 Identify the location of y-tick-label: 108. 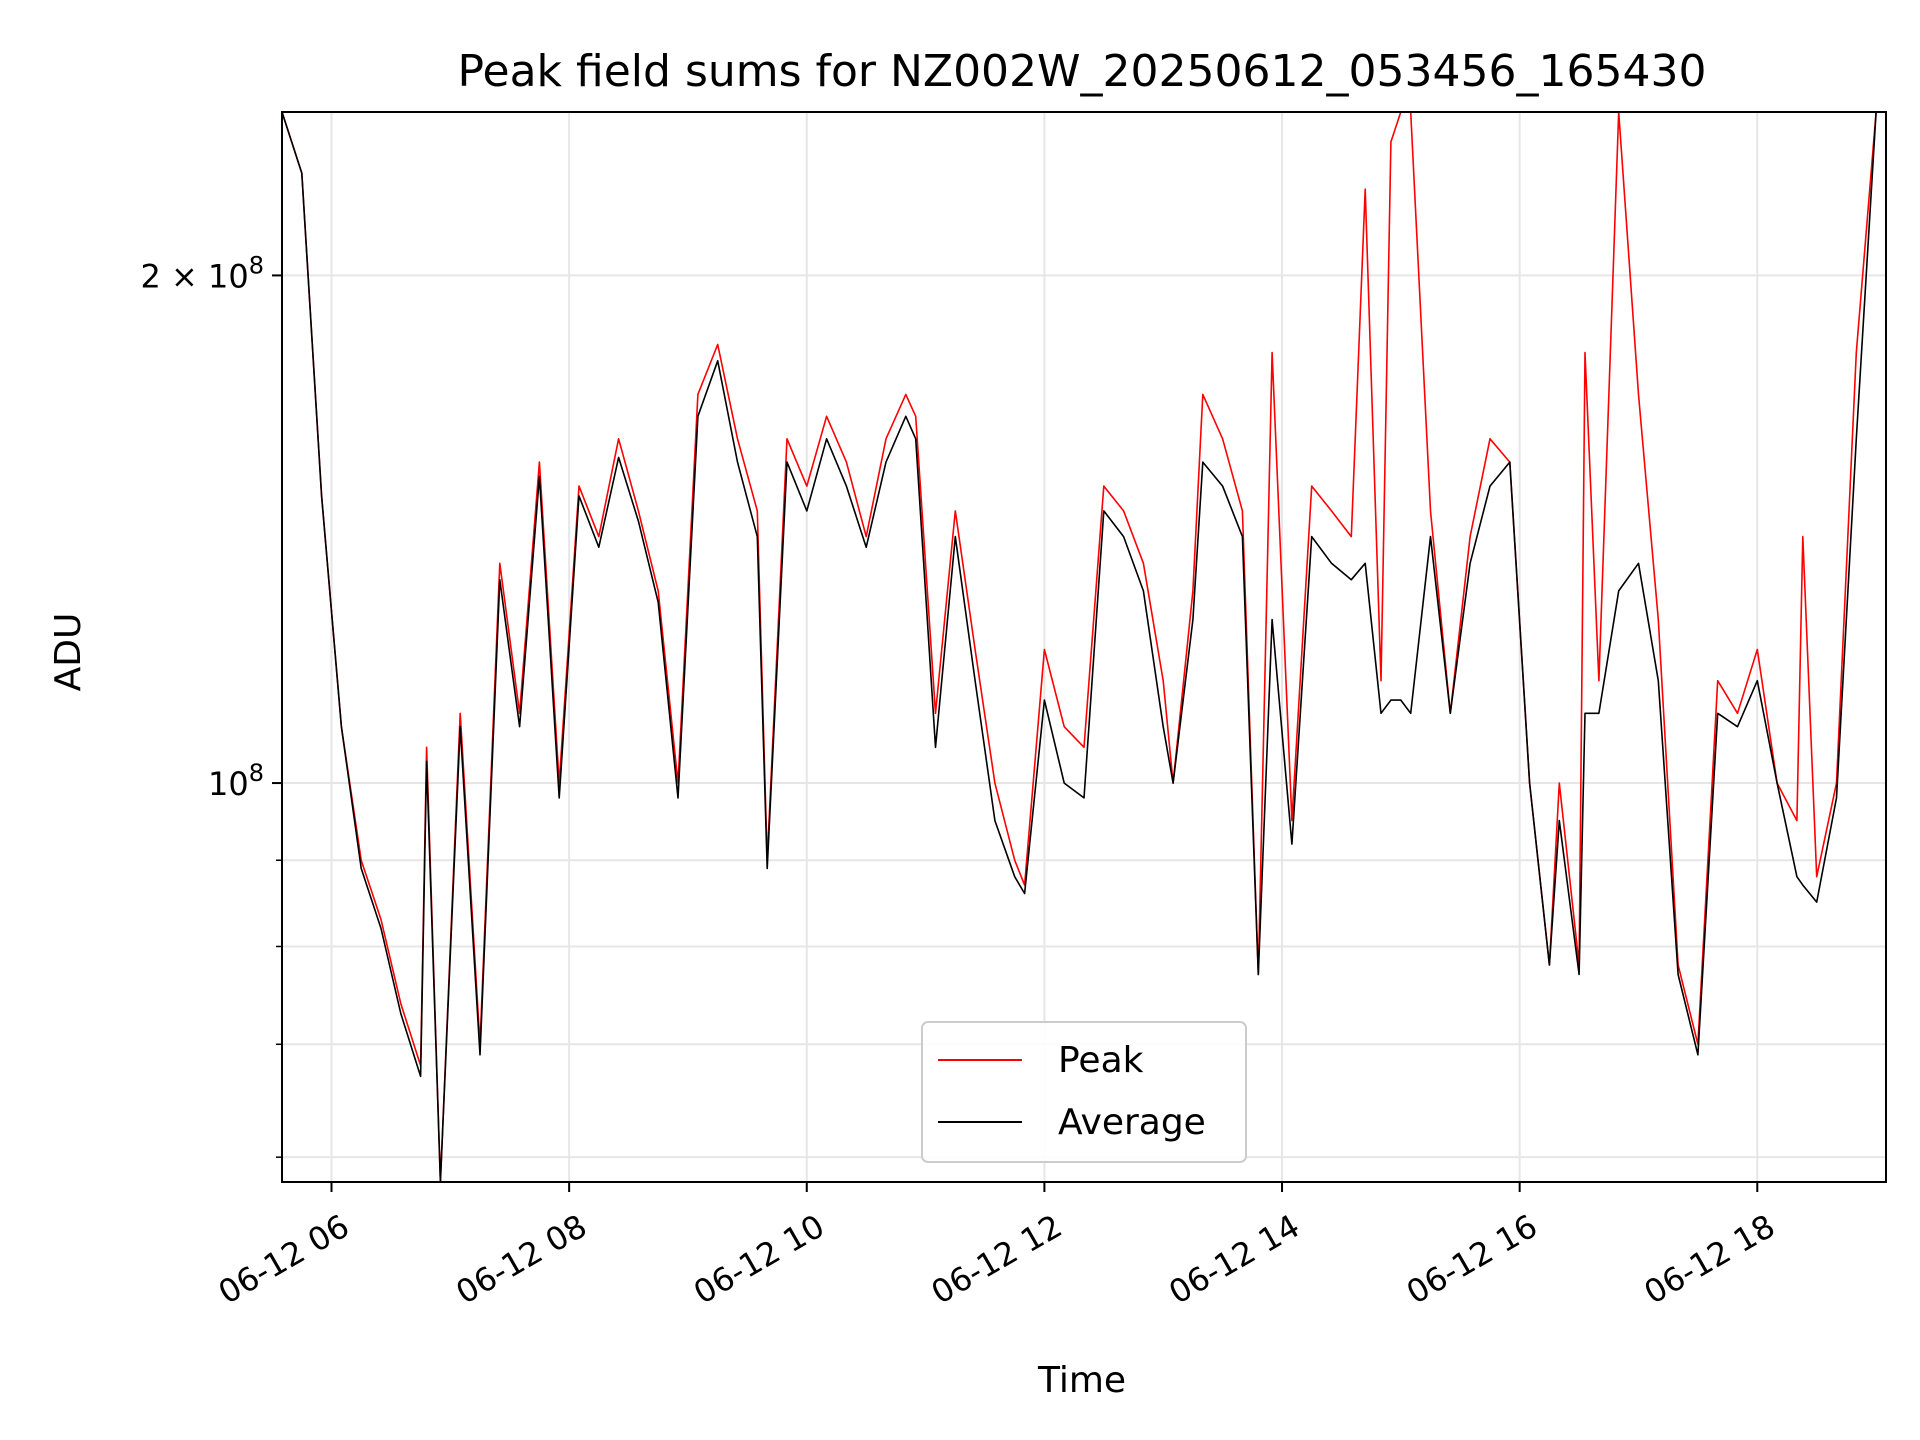
(236, 781).